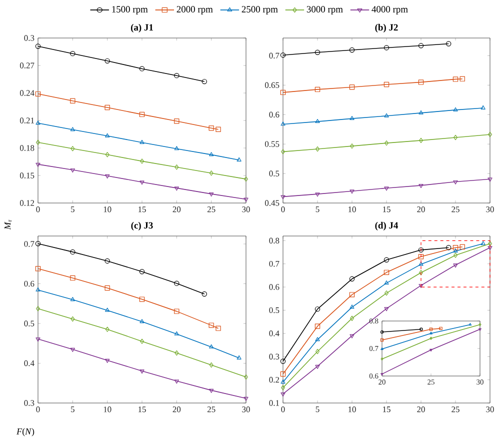  Describe the element at coordinates (29, 244) in the screenshot. I see `y-tick-label: 0.7` at that location.